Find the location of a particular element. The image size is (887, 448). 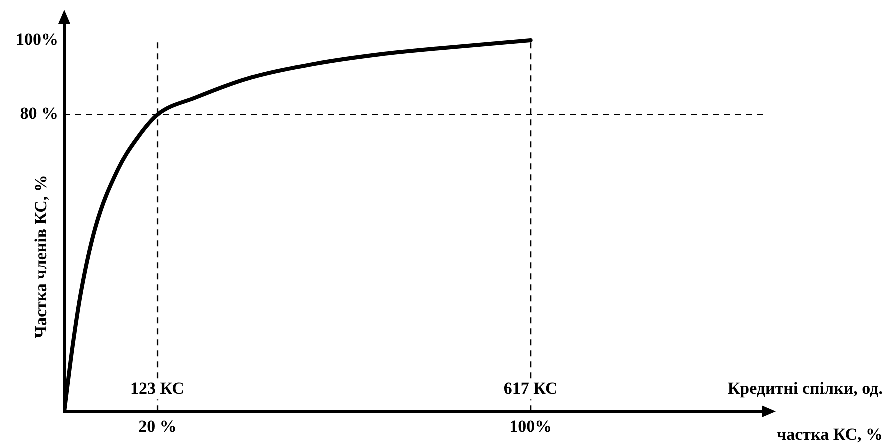

y-axis-title: Частка членів КС, % is located at coordinates (40, 257).